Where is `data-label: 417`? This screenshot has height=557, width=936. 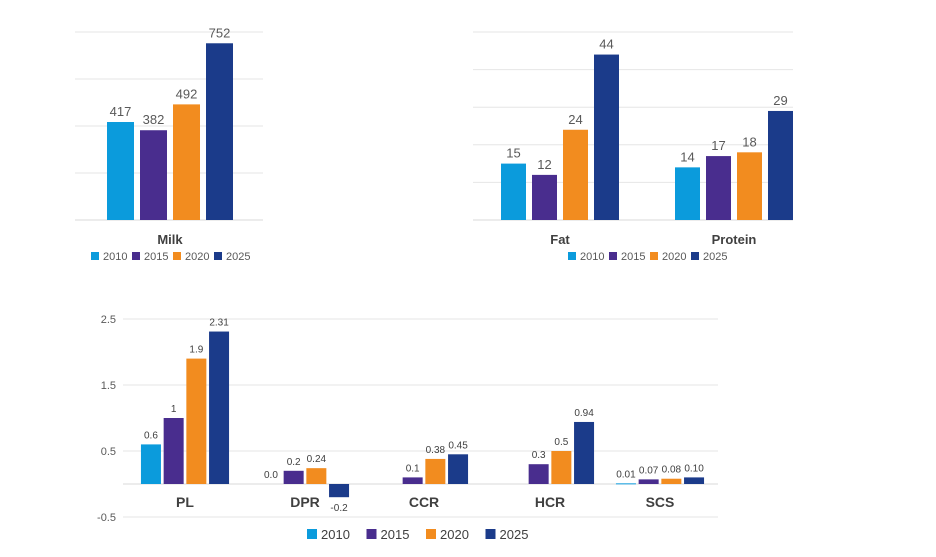
data-label: 417 is located at coordinates (121, 111).